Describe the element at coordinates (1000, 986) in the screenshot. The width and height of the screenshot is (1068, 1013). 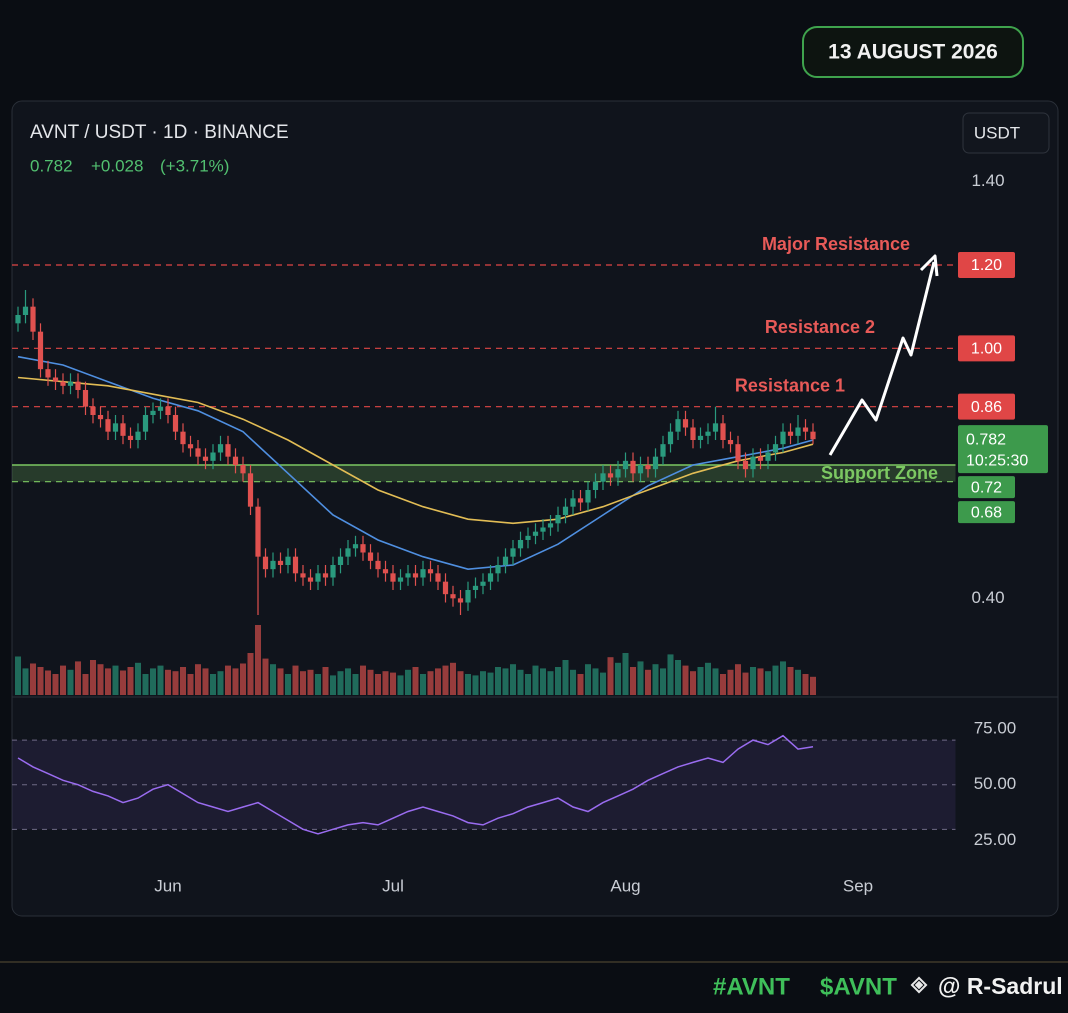
I see `author-handle: @ R-Sadrul` at that location.